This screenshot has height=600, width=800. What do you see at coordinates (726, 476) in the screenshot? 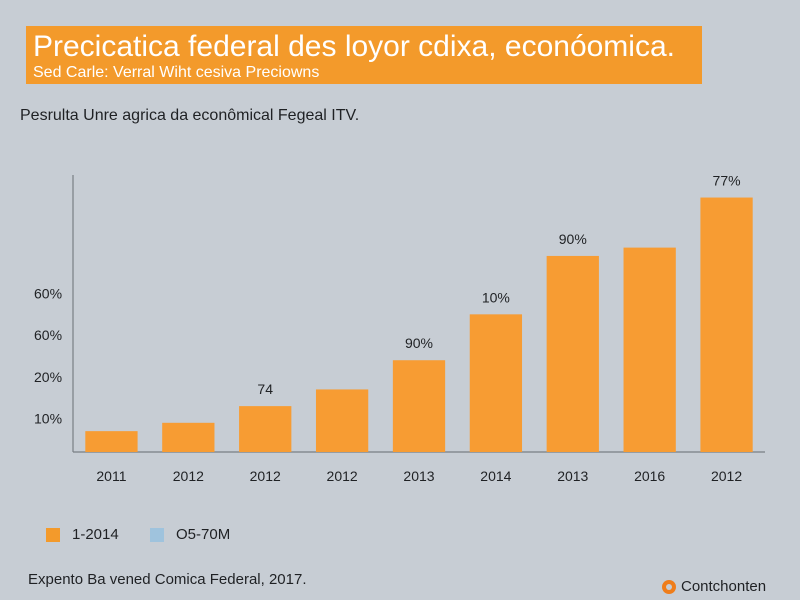
I see `x-tick-label-8: 2012` at bounding box center [726, 476].